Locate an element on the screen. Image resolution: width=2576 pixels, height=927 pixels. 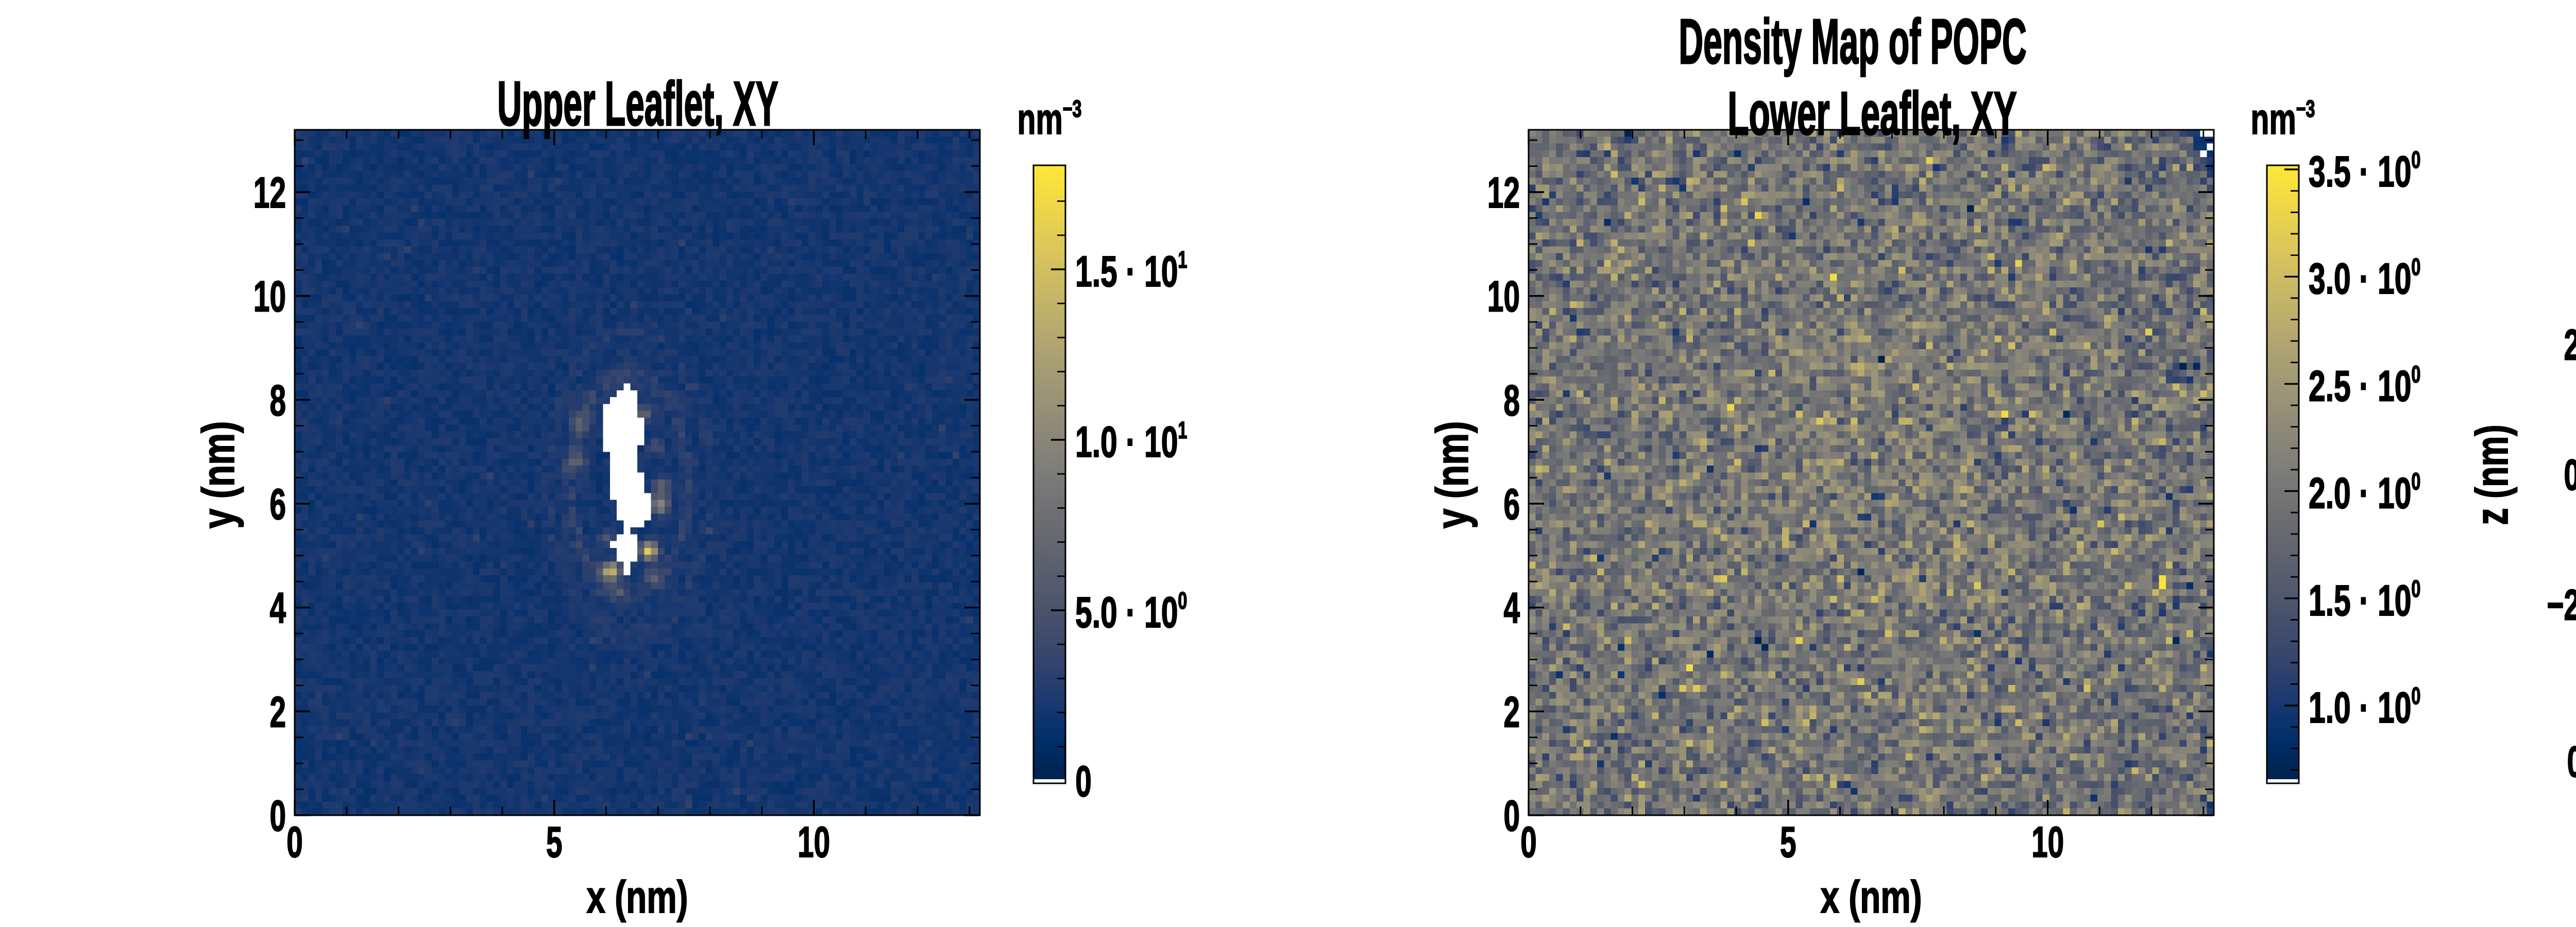
svg-text: Upper Leaflet, XY is located at coordinates (638, 103).